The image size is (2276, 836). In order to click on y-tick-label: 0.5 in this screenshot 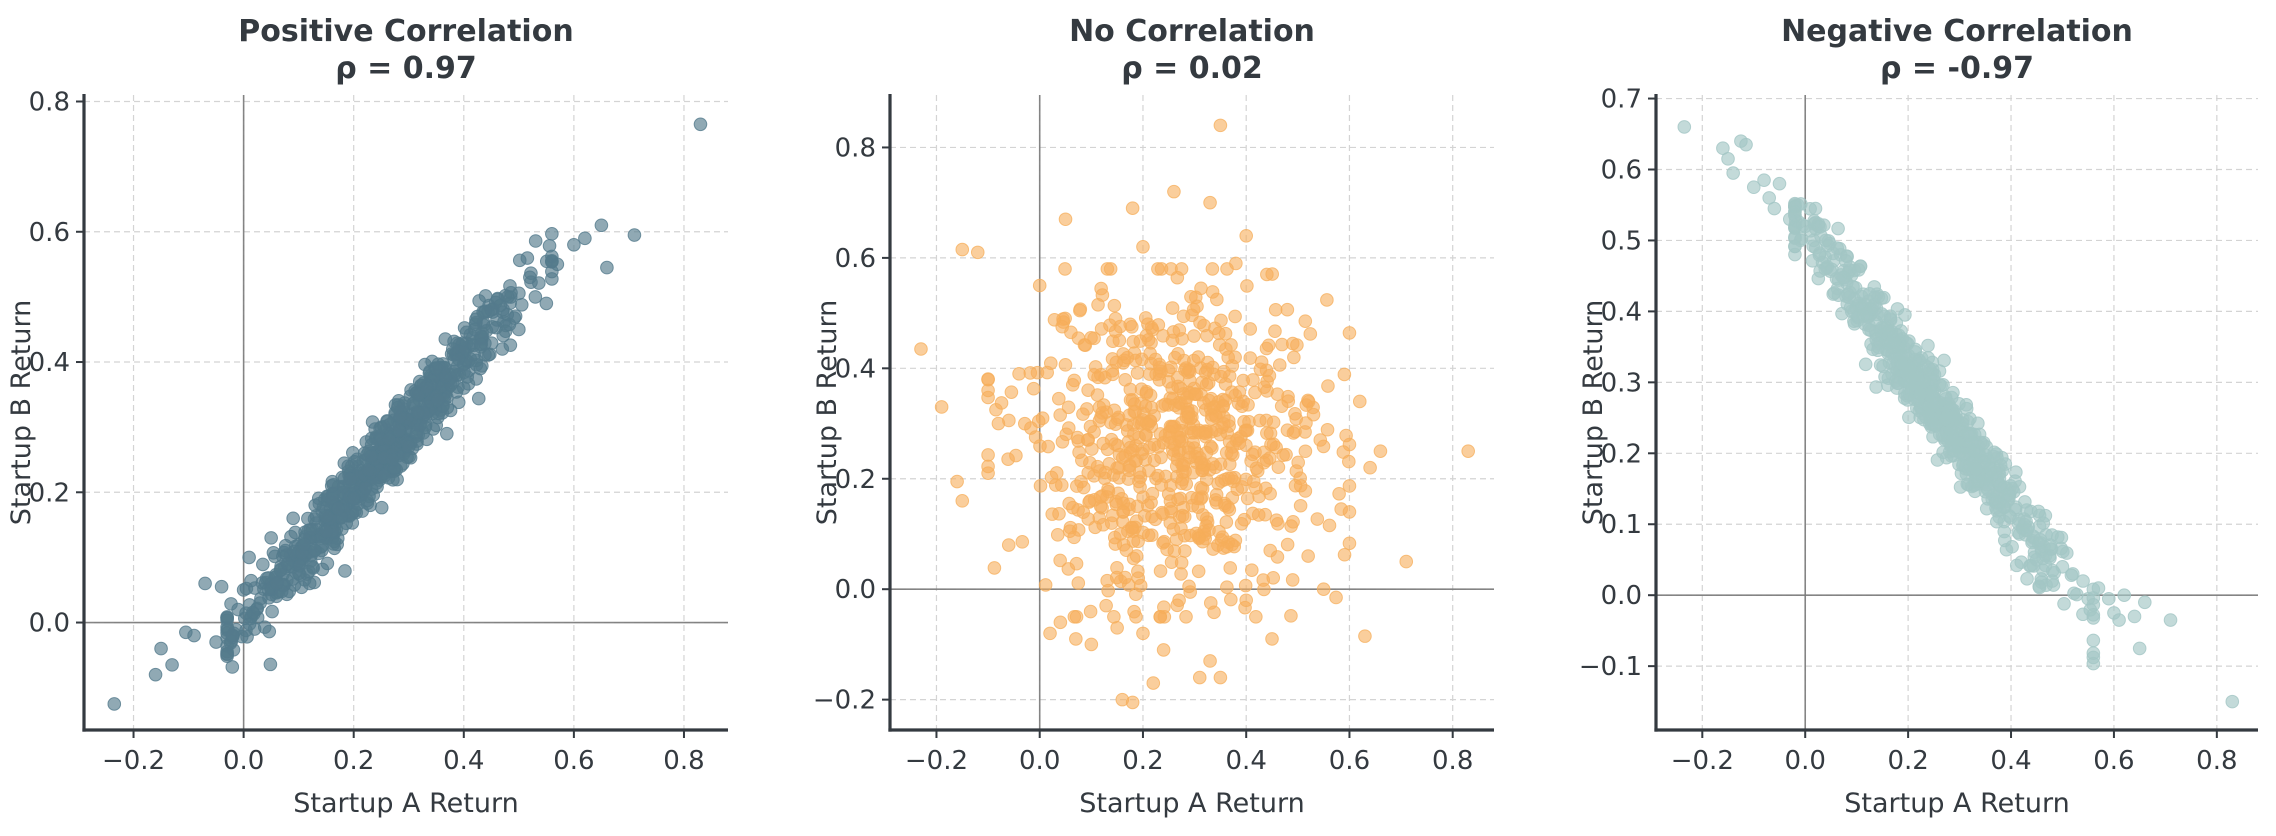, I will do `click(1621, 241)`.